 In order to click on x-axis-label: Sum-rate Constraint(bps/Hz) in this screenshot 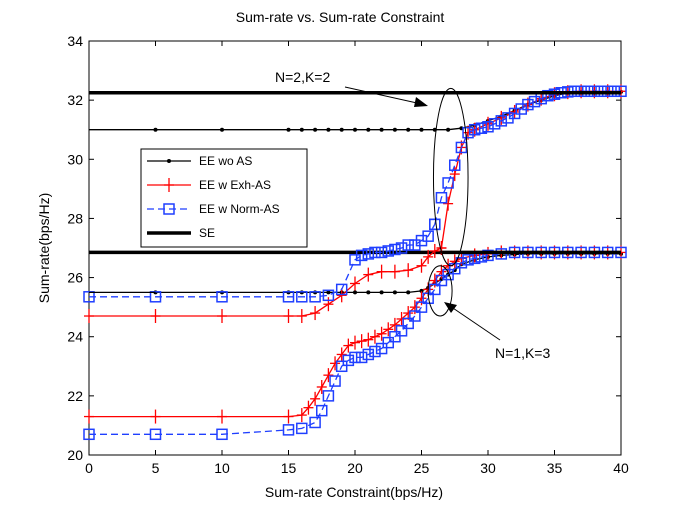, I will do `click(354, 492)`.